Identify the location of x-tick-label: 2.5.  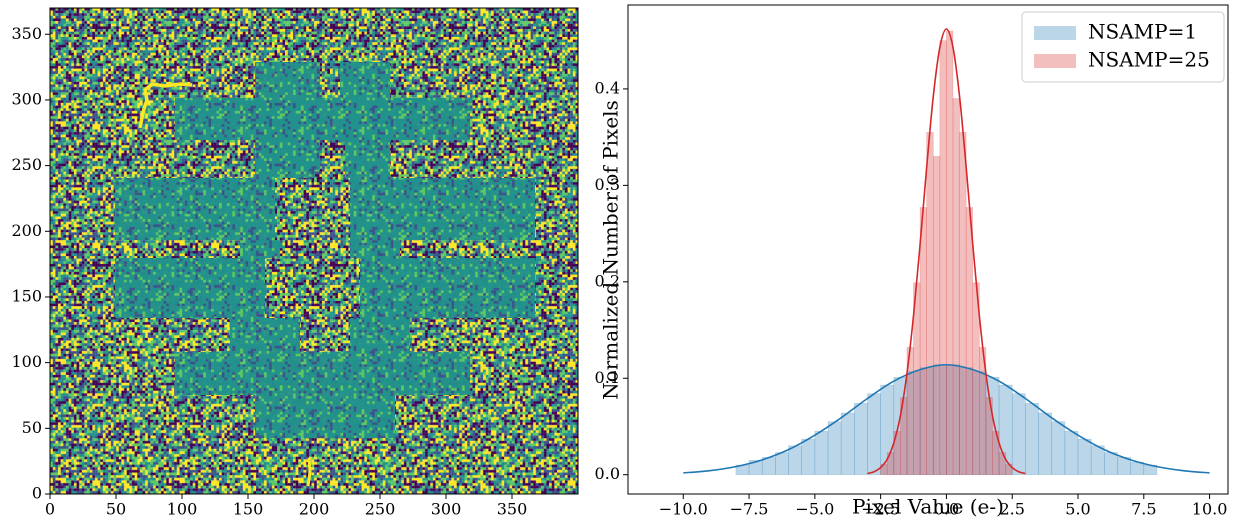
(1011, 509).